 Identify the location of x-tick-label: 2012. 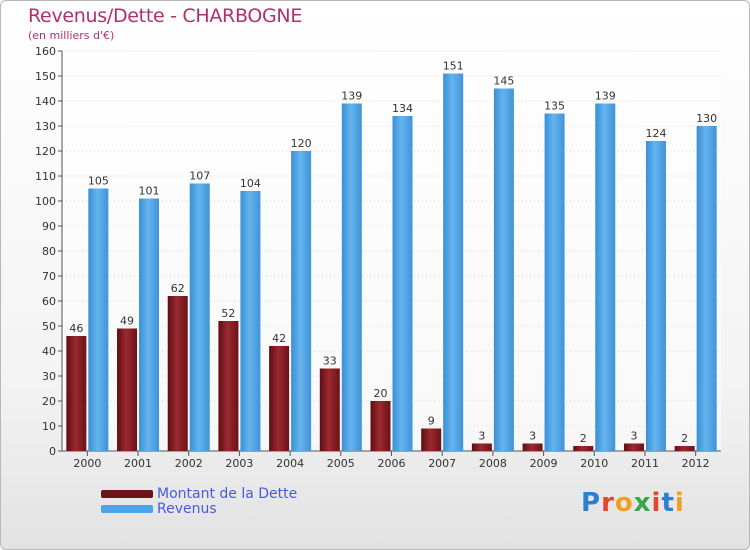
(696, 463).